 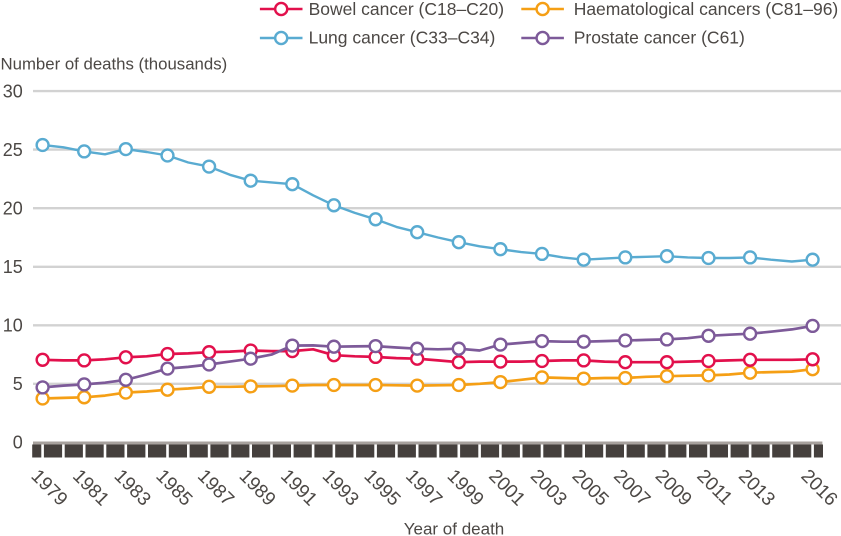 What do you see at coordinates (402, 38) in the screenshot?
I see `svg-text: Lung cancer (C33–C34)` at bounding box center [402, 38].